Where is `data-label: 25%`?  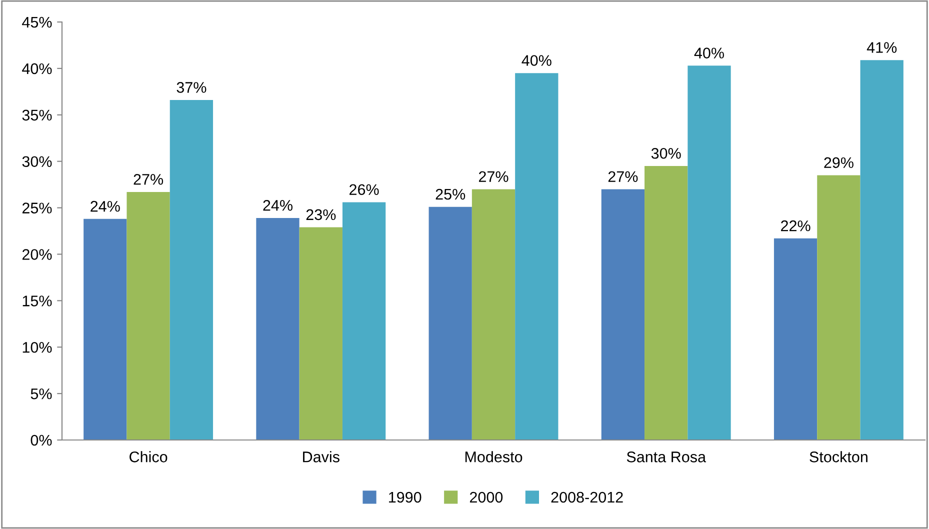 data-label: 25% is located at coordinates (451, 194).